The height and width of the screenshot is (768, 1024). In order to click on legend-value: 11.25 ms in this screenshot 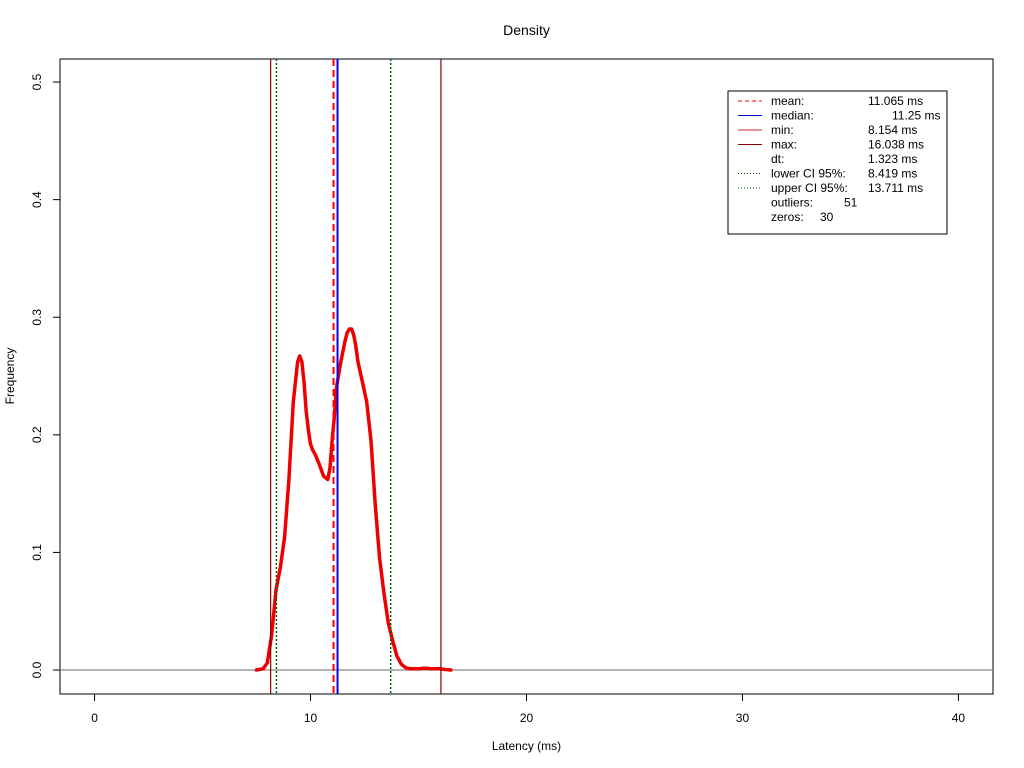, I will do `click(916, 116)`.